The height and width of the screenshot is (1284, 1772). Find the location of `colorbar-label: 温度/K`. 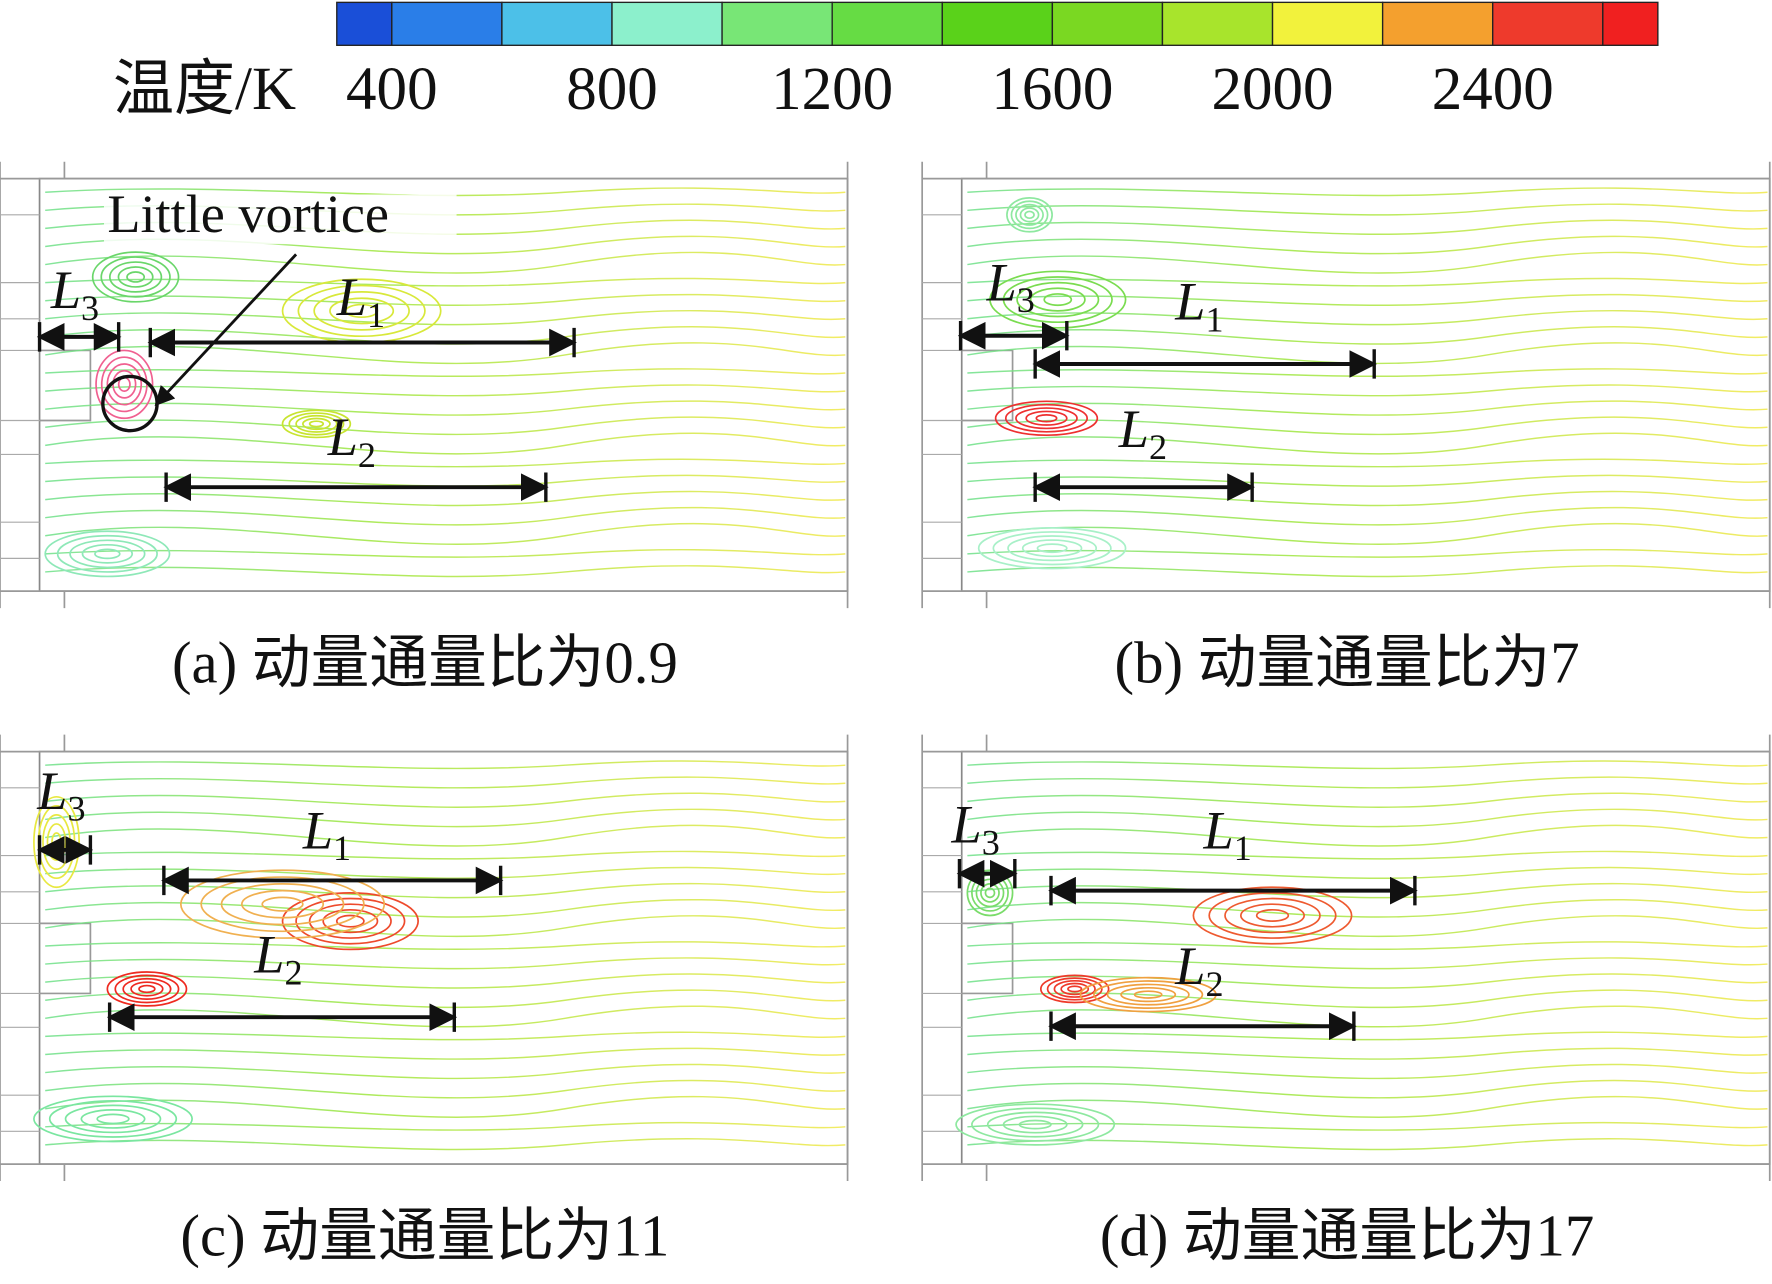

colorbar-label: 温度/K is located at coordinates (204, 89).